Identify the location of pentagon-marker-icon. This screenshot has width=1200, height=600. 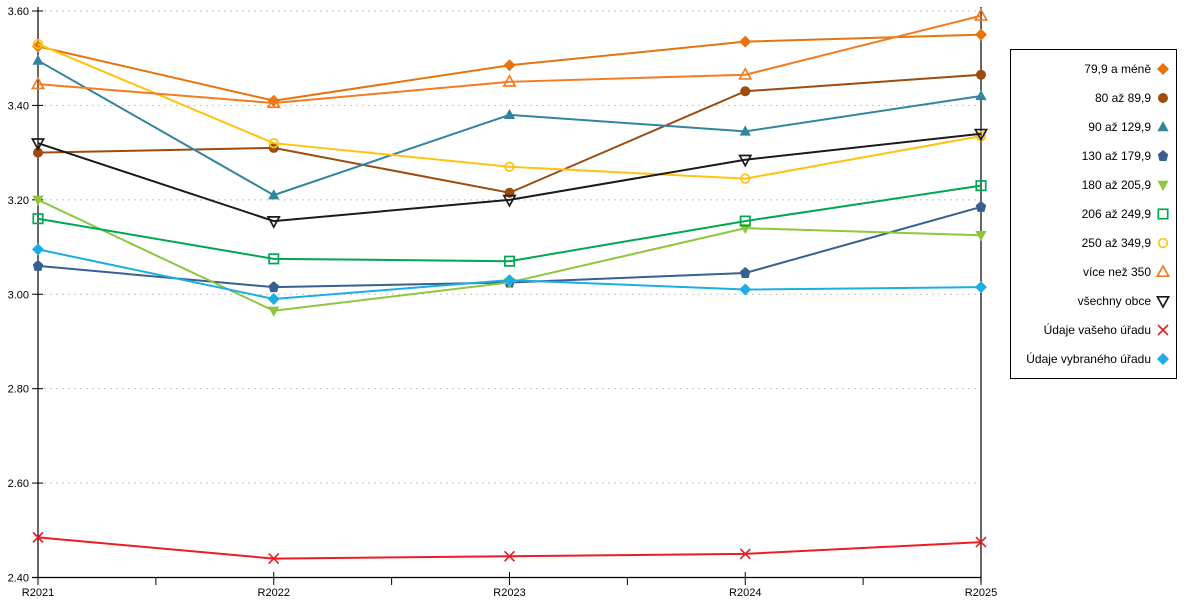
(981, 206).